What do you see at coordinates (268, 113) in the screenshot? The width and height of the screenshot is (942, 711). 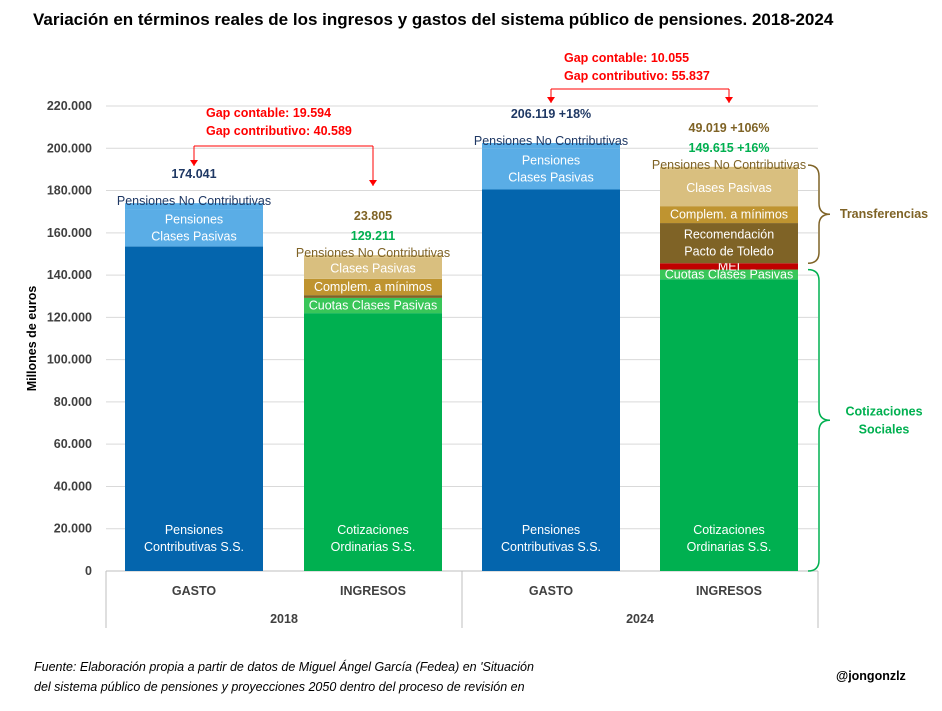 I see `gap-annotation-text: Gap contable: 19.594` at bounding box center [268, 113].